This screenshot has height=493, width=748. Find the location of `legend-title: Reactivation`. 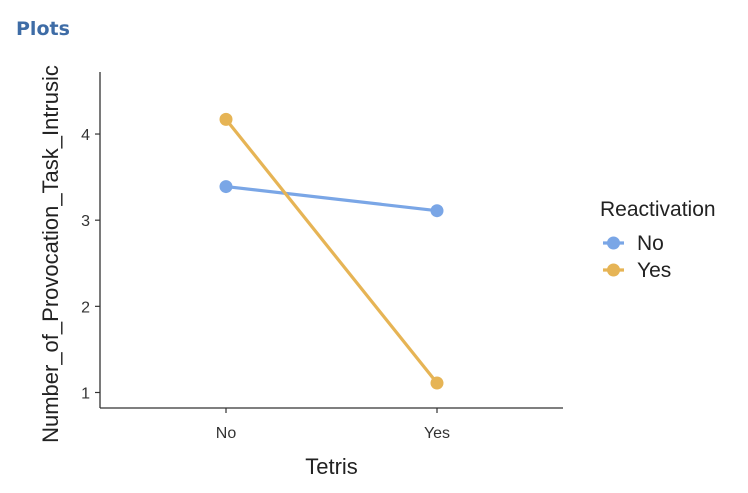

legend-title: Reactivation is located at coordinates (658, 209).